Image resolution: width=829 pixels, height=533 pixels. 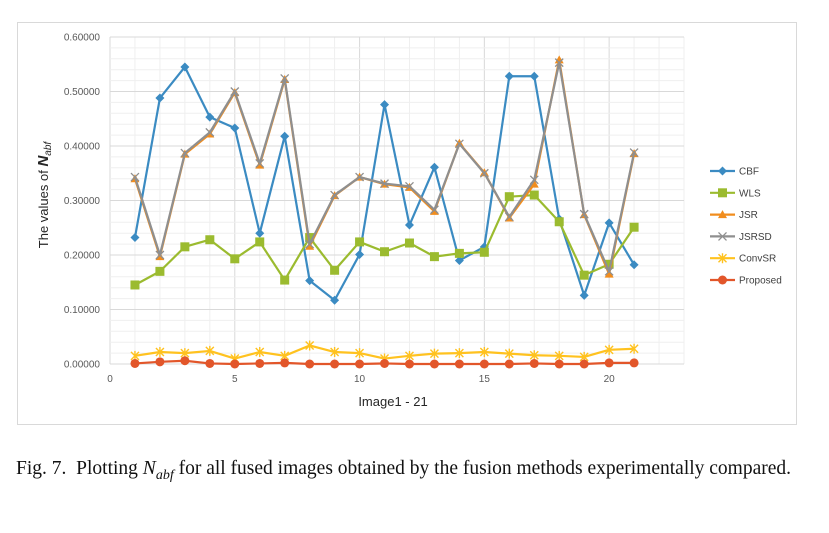 I want to click on legend-item-proposed: Proposed, so click(x=746, y=281).